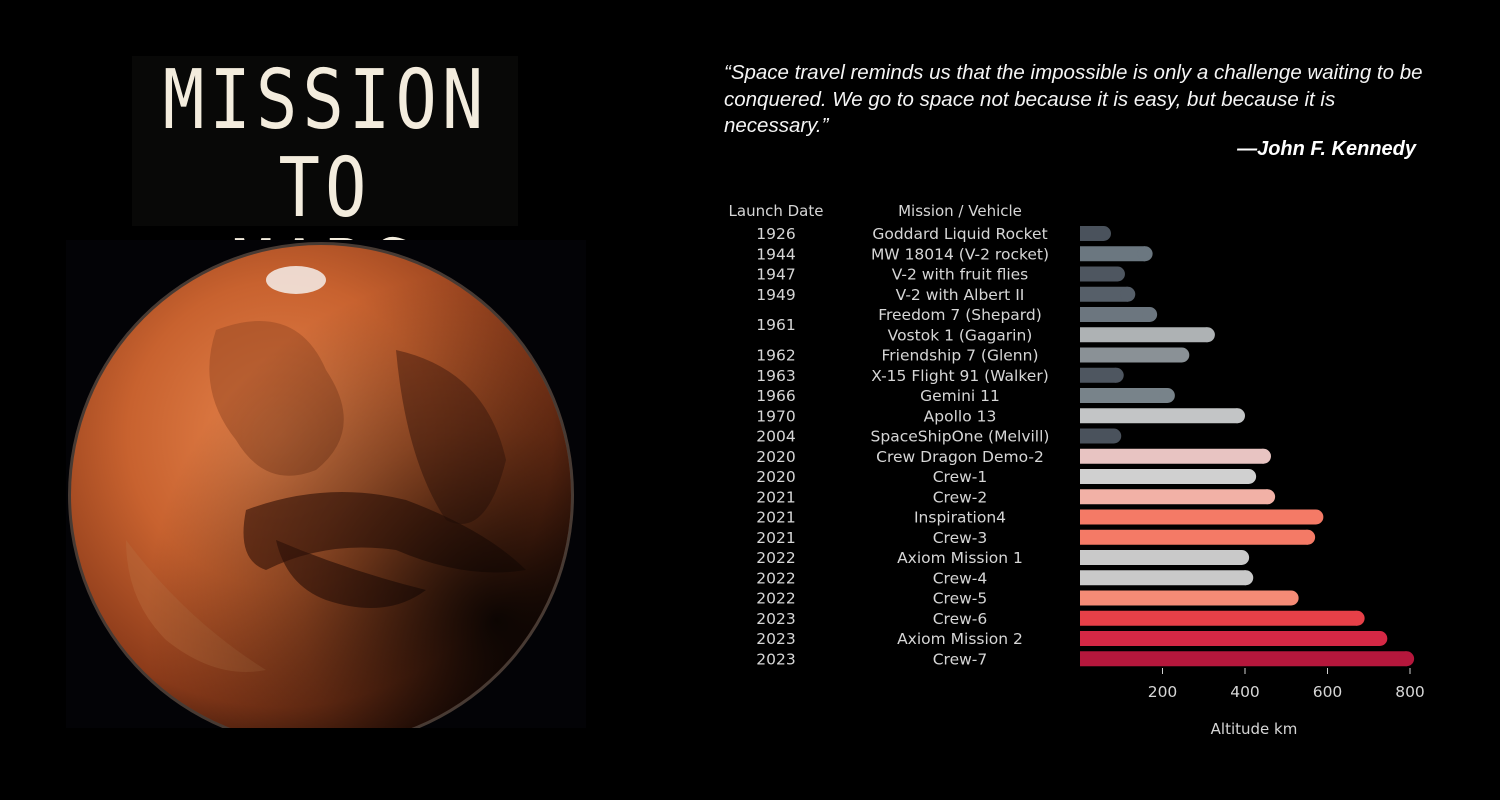 This screenshot has height=800, width=1500. What do you see at coordinates (1326, 149) in the screenshot?
I see `quote-author: —John F. Kennedy` at bounding box center [1326, 149].